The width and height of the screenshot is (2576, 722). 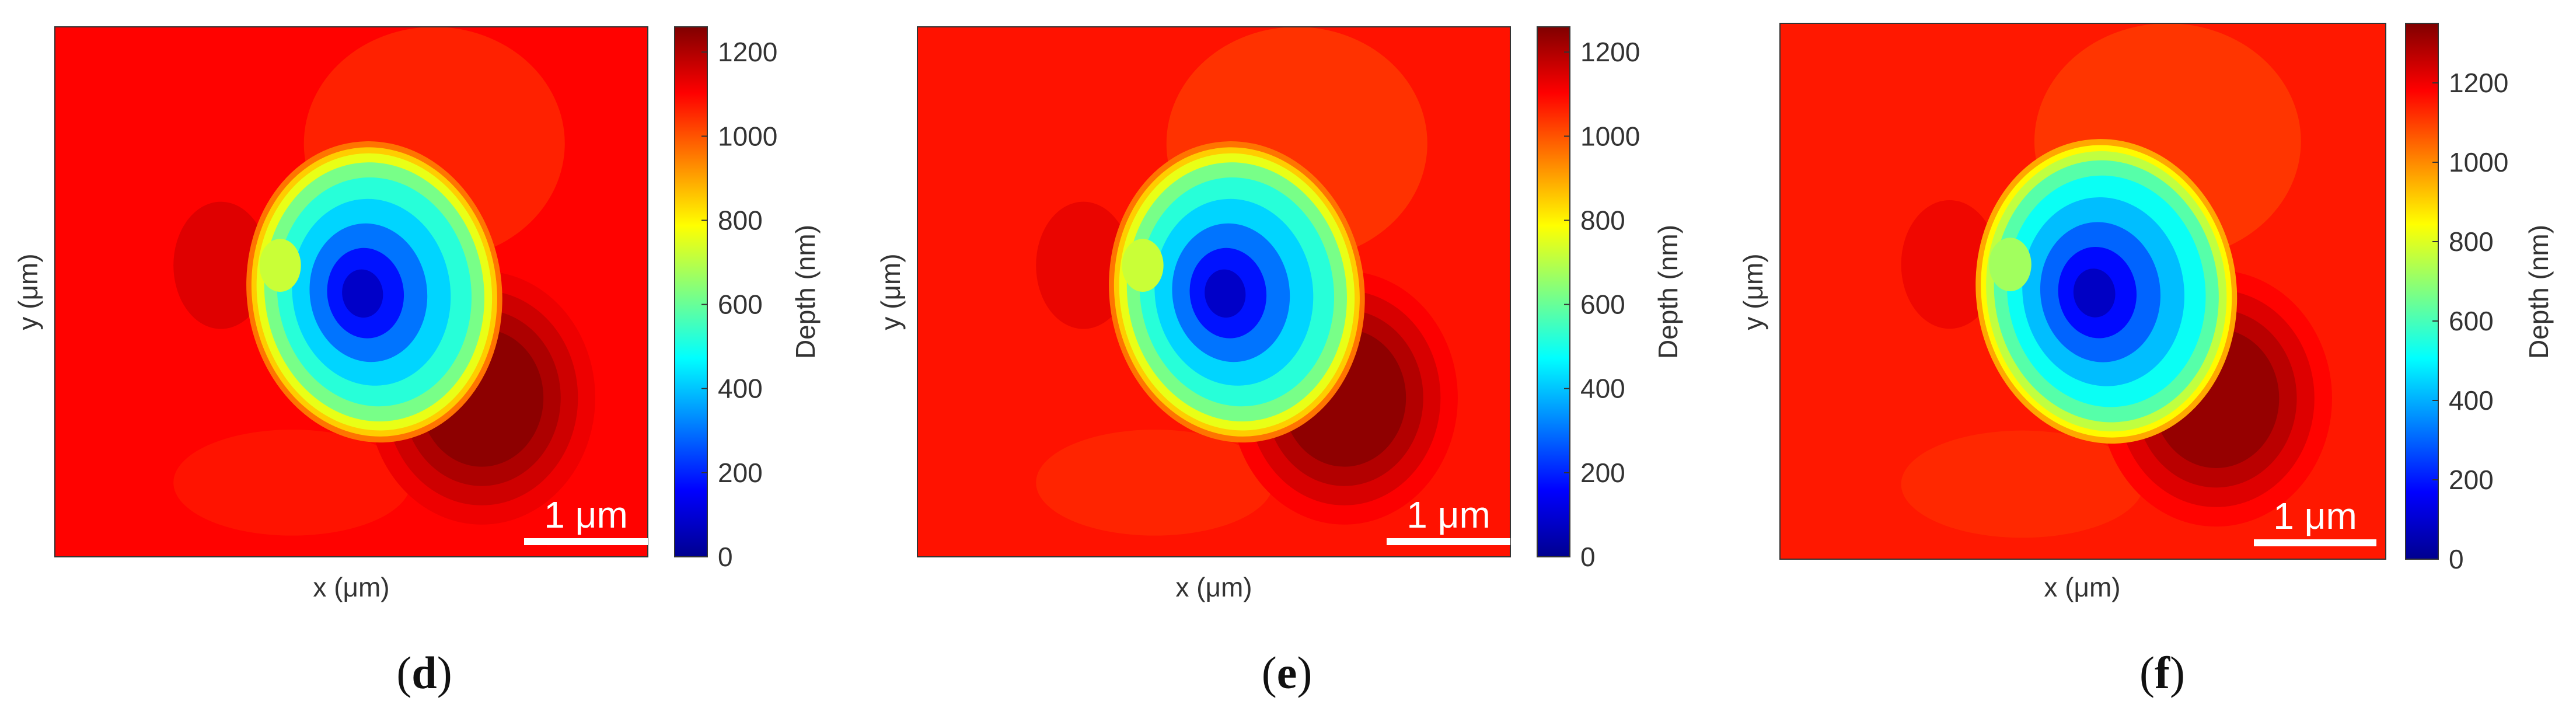 What do you see at coordinates (2162, 672) in the screenshot?
I see `panel-label-f: (f)` at bounding box center [2162, 672].